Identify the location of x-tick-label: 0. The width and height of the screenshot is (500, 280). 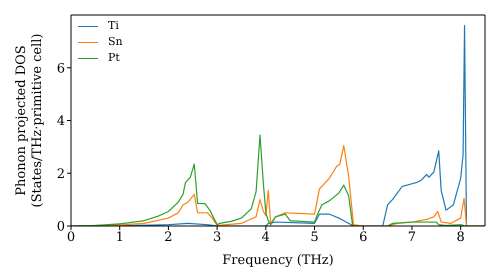
(71, 238).